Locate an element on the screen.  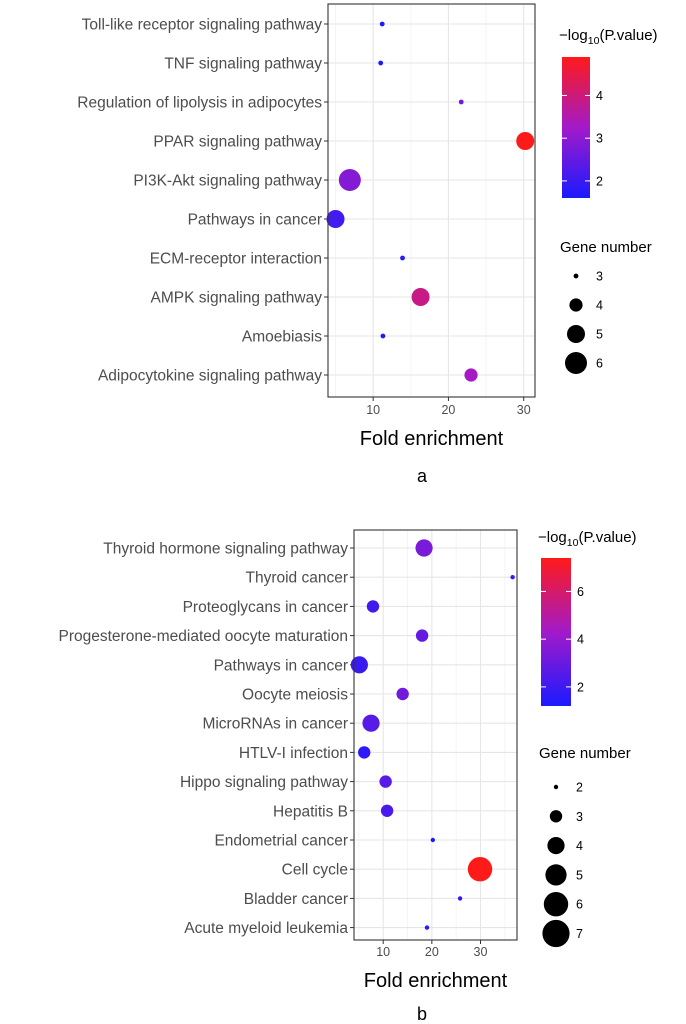
pathway-label: TNF signaling pathway is located at coordinates (243, 64).